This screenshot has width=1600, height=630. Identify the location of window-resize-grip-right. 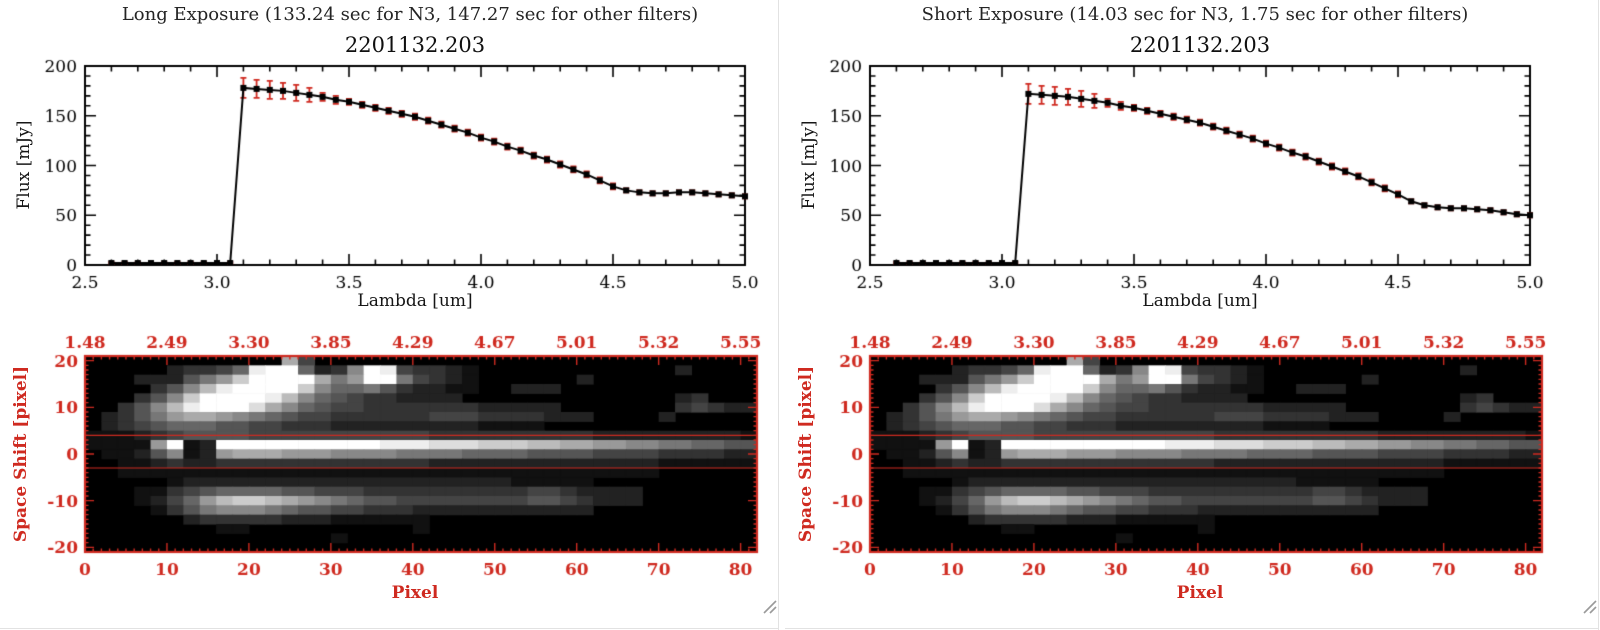
(1589, 606).